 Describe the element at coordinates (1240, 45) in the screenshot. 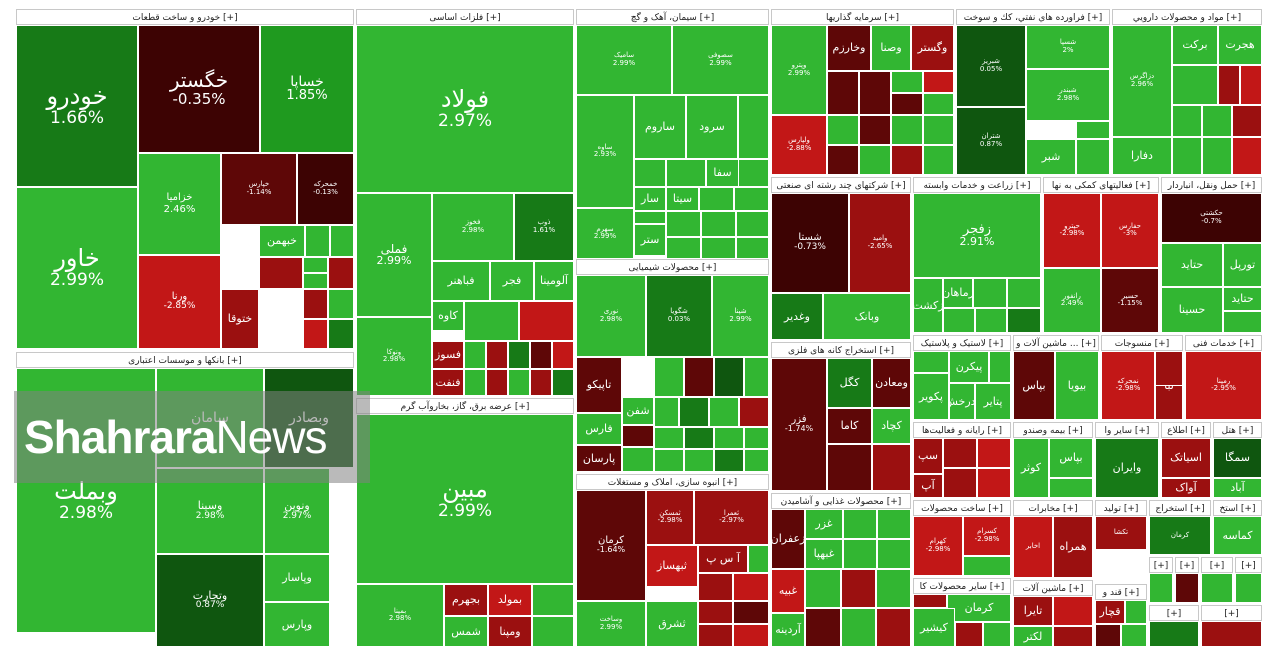

I see `stock-tile: هجرت` at that location.